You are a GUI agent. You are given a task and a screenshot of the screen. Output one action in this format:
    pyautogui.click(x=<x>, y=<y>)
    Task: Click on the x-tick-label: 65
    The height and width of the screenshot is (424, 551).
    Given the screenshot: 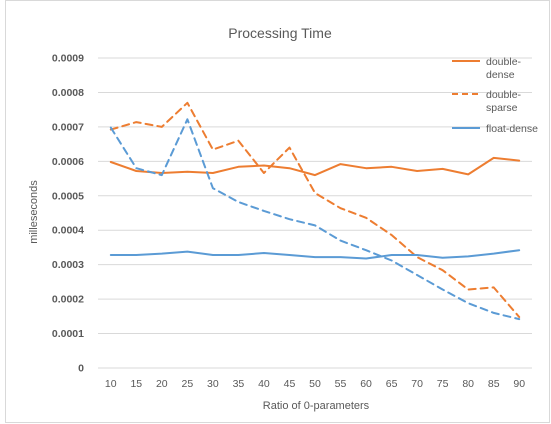 What is the action you would take?
    pyautogui.click(x=392, y=384)
    